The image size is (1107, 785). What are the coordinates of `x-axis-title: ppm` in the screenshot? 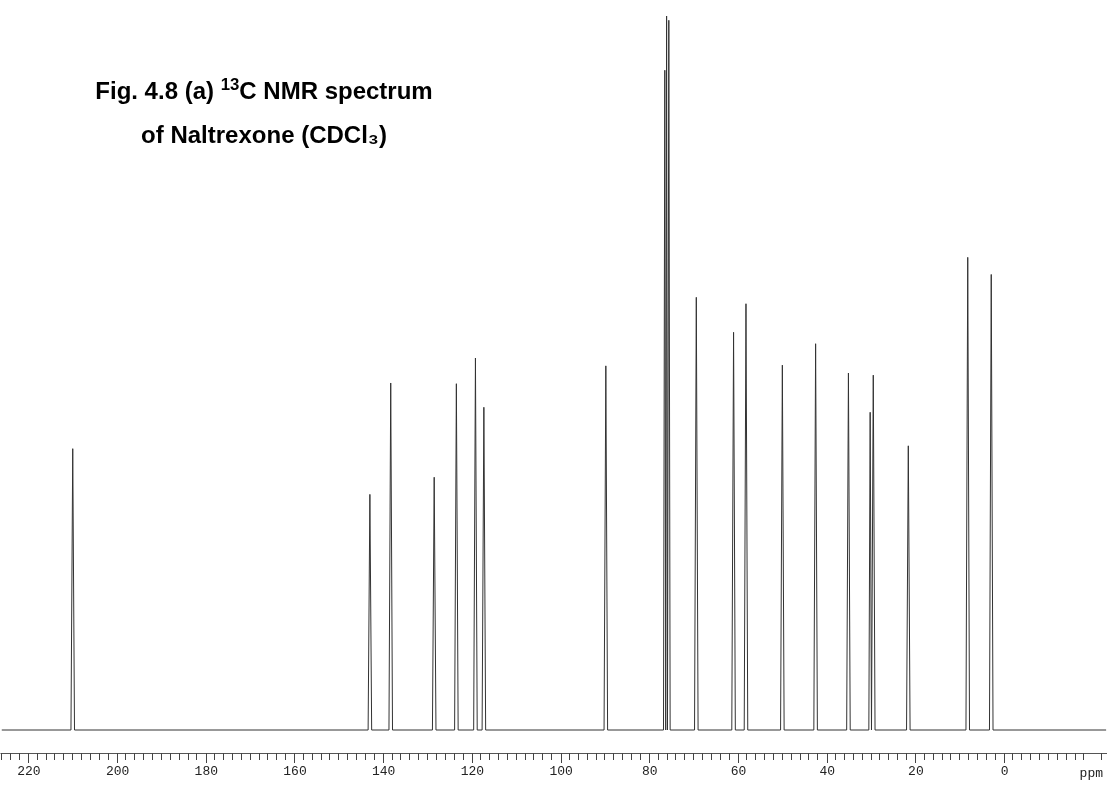 It's located at (1091, 773).